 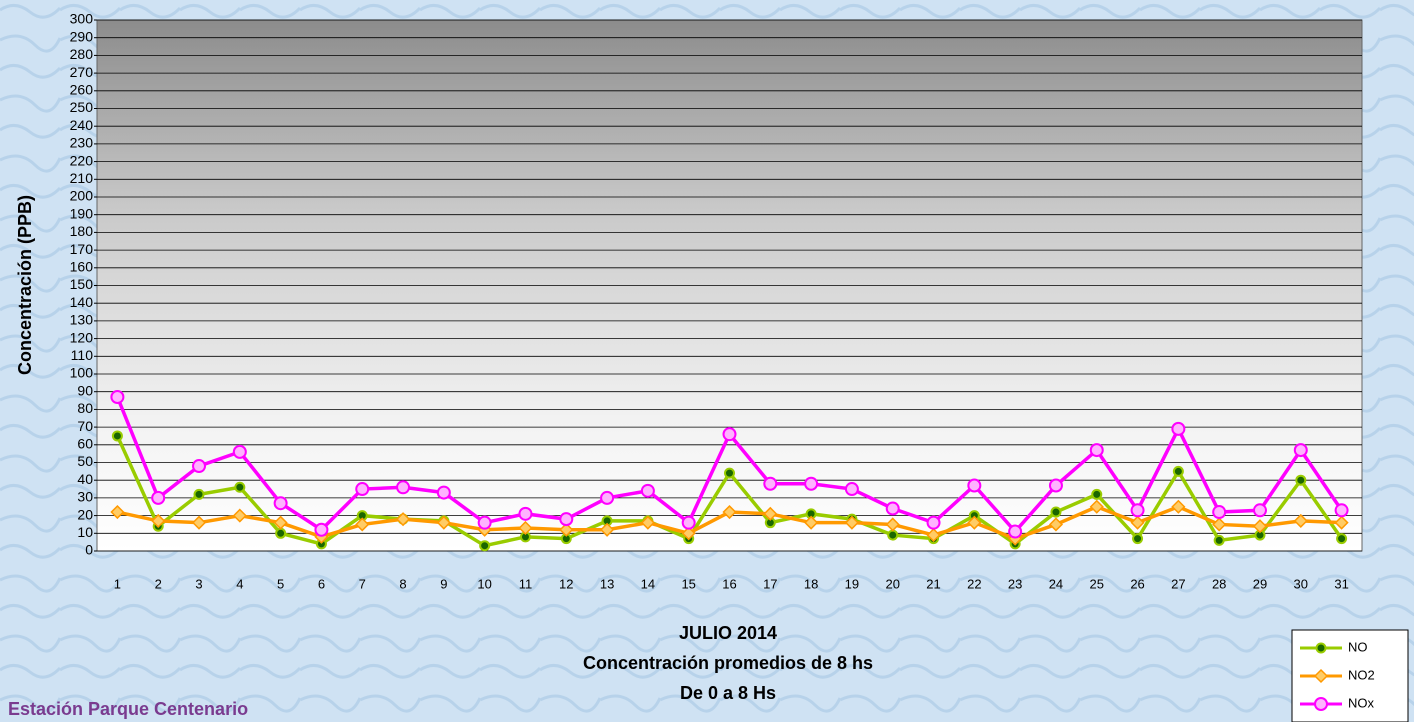 What do you see at coordinates (607, 583) in the screenshot?
I see `x-tick-label: 13` at bounding box center [607, 583].